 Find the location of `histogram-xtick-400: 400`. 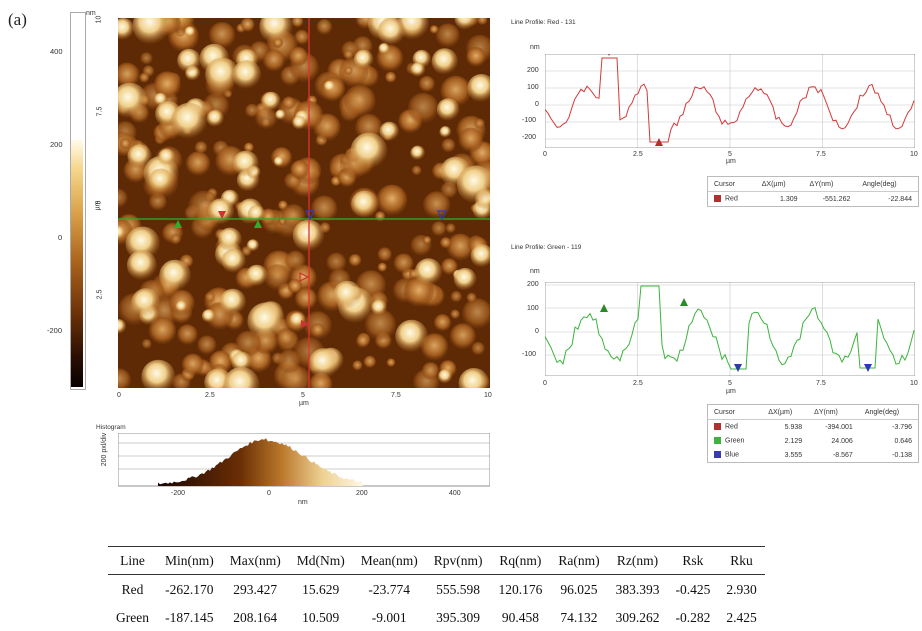

histogram-xtick-400: 400 is located at coordinates (455, 493).